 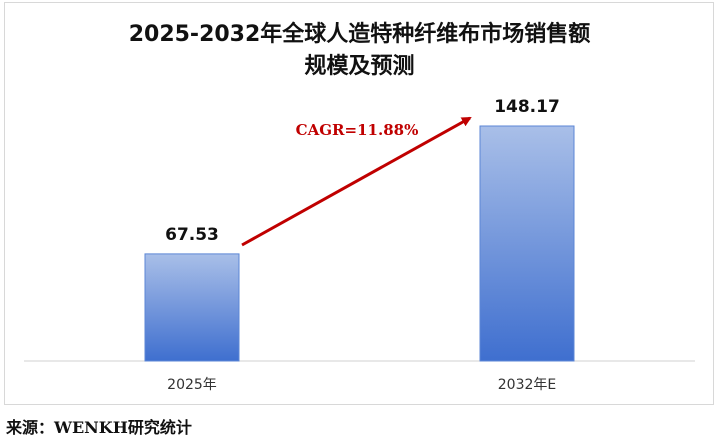 I want to click on x-tick-label: 2032年E, so click(x=527, y=385).